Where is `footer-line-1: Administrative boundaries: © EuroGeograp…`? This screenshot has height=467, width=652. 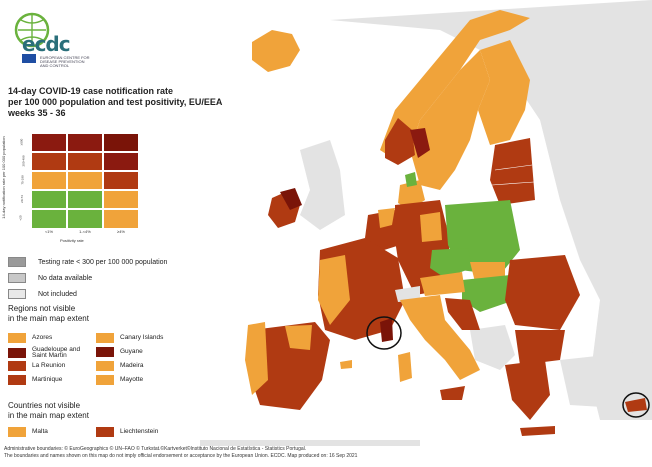 footer-line-1: Administrative boundaries: © EuroGeograp… is located at coordinates (155, 449).